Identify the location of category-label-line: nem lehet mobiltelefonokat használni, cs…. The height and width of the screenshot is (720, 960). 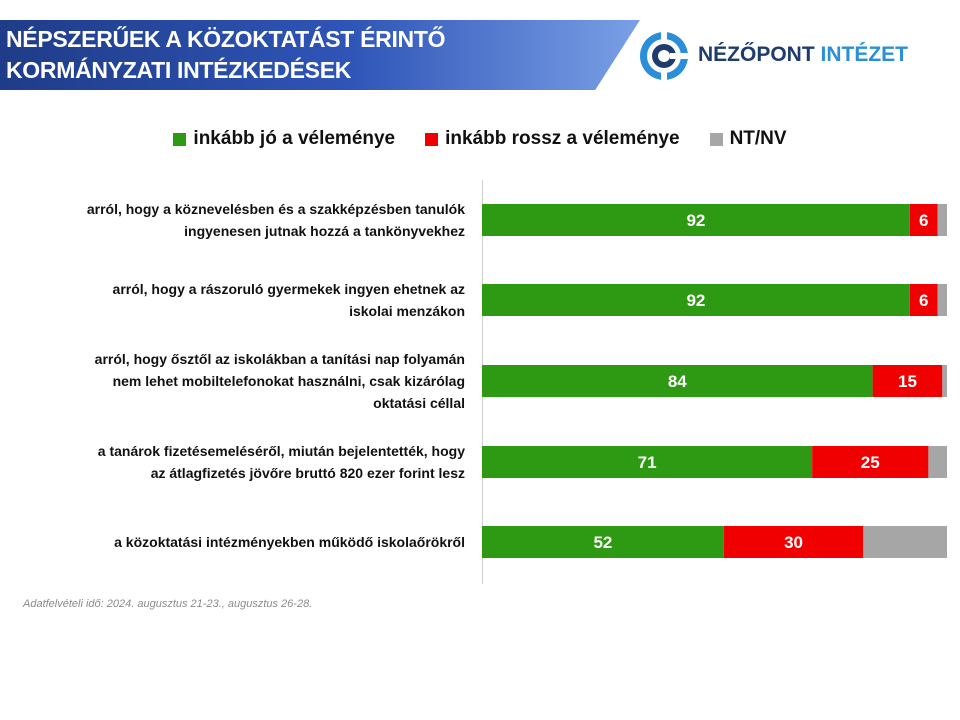
(288, 381).